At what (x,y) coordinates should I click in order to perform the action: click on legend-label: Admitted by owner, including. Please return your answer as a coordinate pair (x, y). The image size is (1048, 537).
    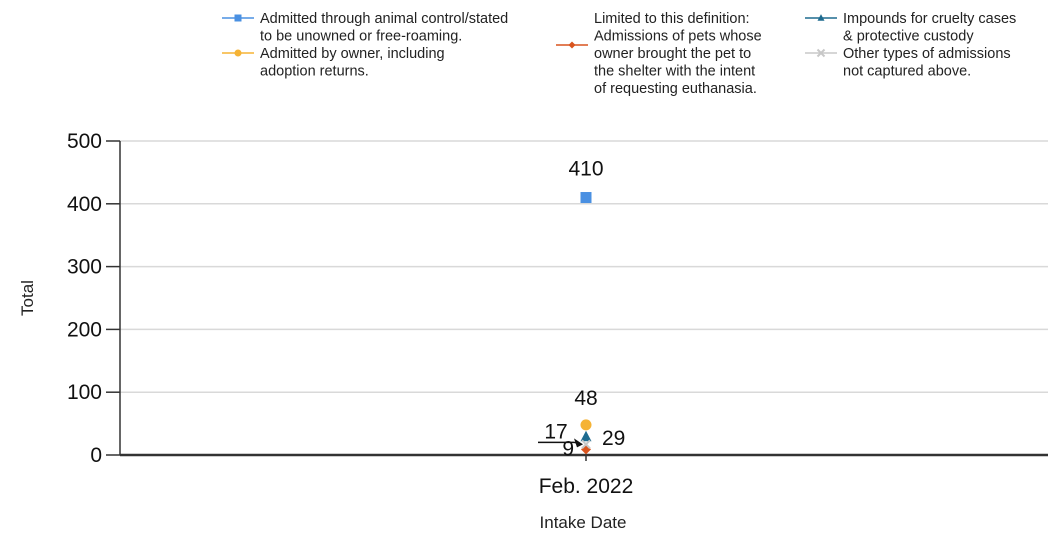
    Looking at the image, I should click on (352, 54).